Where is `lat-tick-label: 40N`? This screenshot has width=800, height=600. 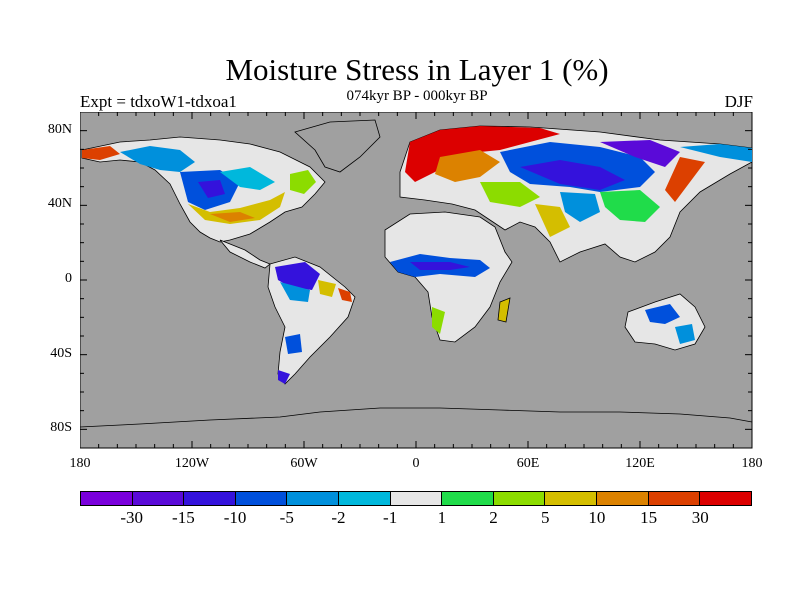
lat-tick-label: 40N is located at coordinates (59, 204).